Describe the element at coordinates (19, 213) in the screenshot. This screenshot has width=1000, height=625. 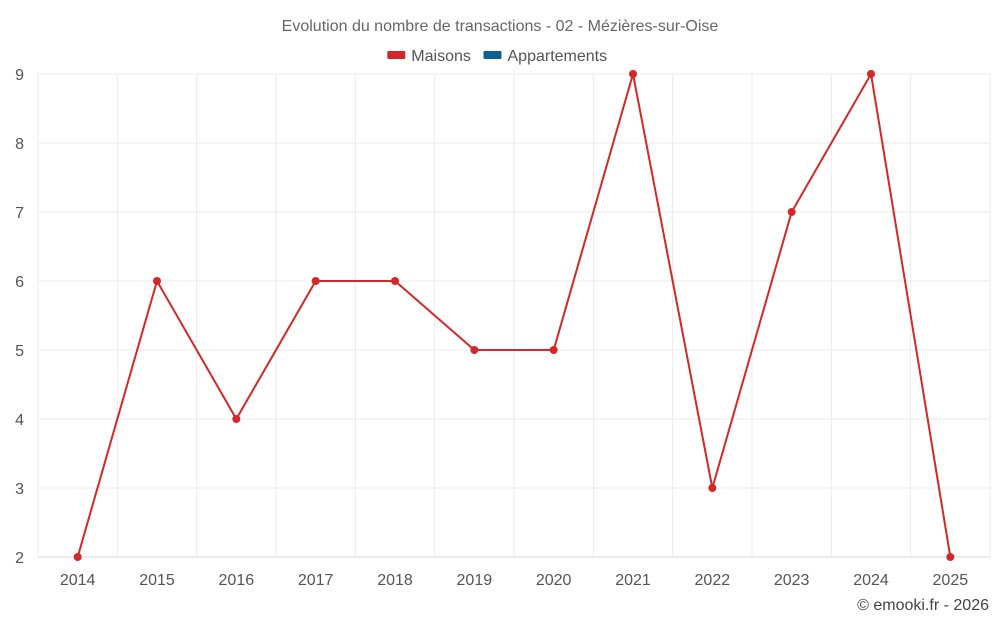
I see `y-tick-label: 7` at that location.